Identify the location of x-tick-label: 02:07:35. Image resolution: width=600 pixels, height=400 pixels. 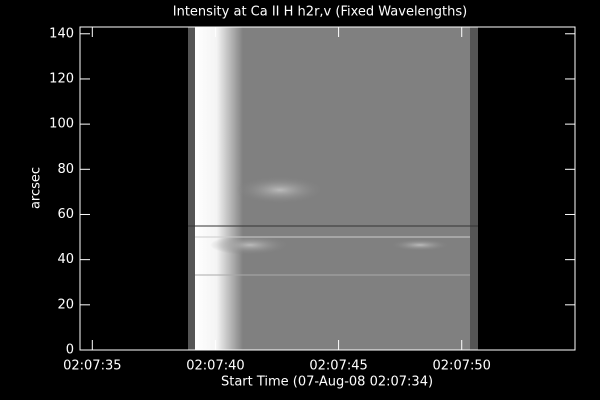
(92, 366).